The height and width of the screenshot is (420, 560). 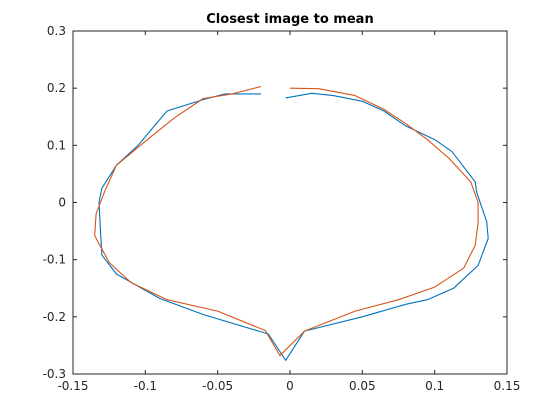 What do you see at coordinates (72, 386) in the screenshot?
I see `x-tick-label: -0.15` at bounding box center [72, 386].